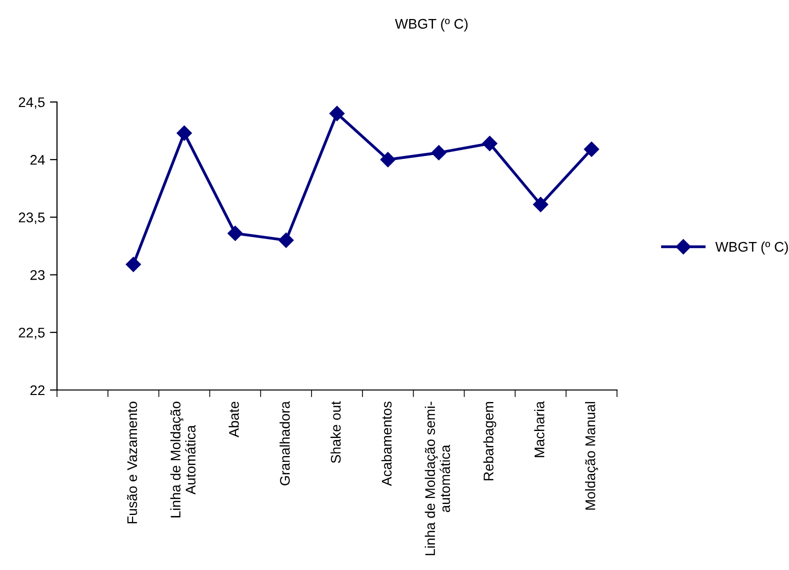  Describe the element at coordinates (31, 334) in the screenshot. I see `y-tick-label: 22,5` at that location.